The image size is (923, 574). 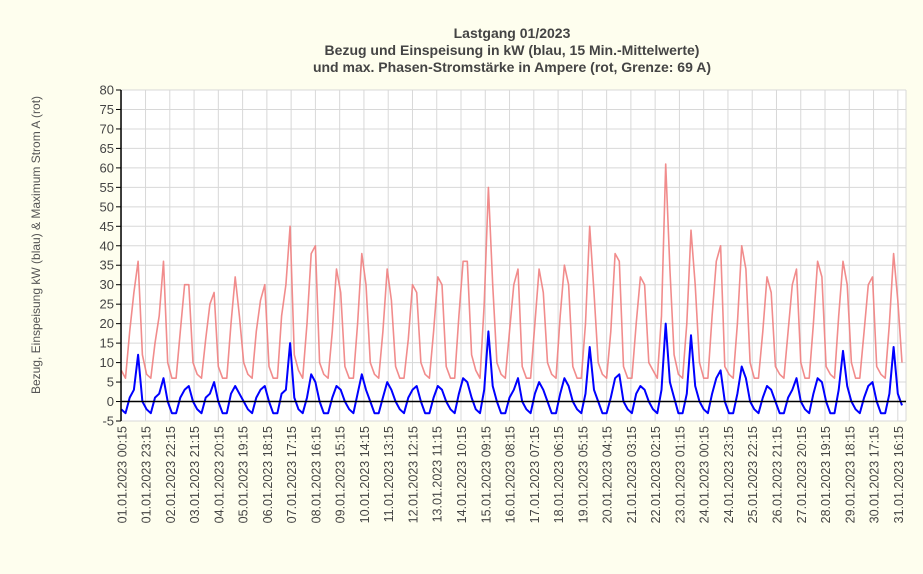 What do you see at coordinates (107, 265) in the screenshot?
I see `y-tick-label: 35` at bounding box center [107, 265].